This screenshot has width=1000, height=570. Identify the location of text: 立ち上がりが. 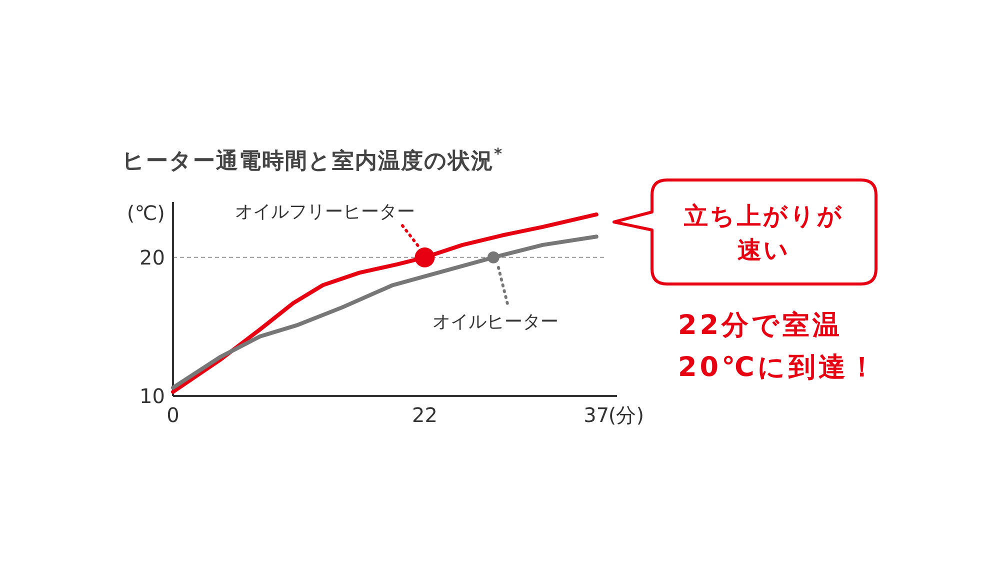
(763, 216).